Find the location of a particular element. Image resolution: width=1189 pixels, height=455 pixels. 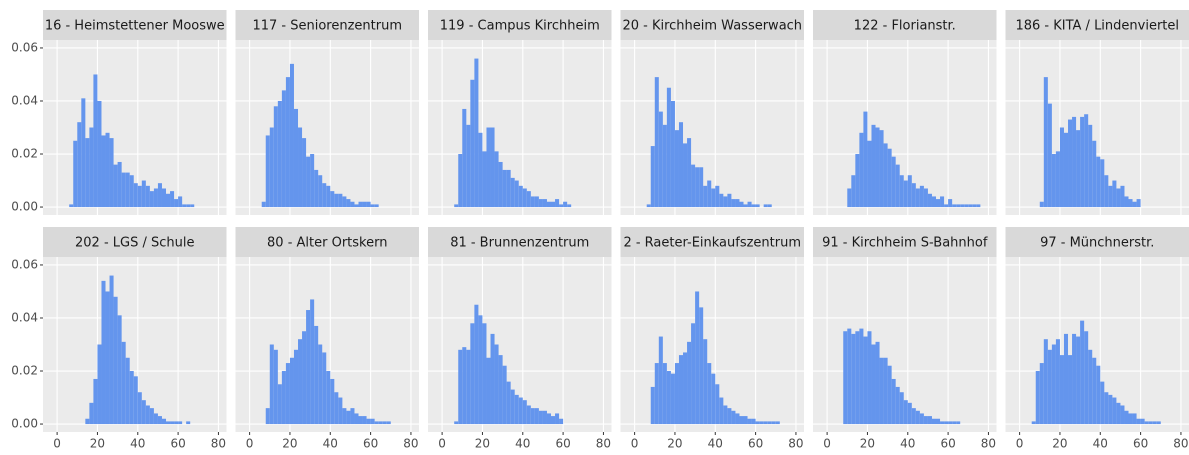

x-tick-label: 80 is located at coordinates (218, 444).